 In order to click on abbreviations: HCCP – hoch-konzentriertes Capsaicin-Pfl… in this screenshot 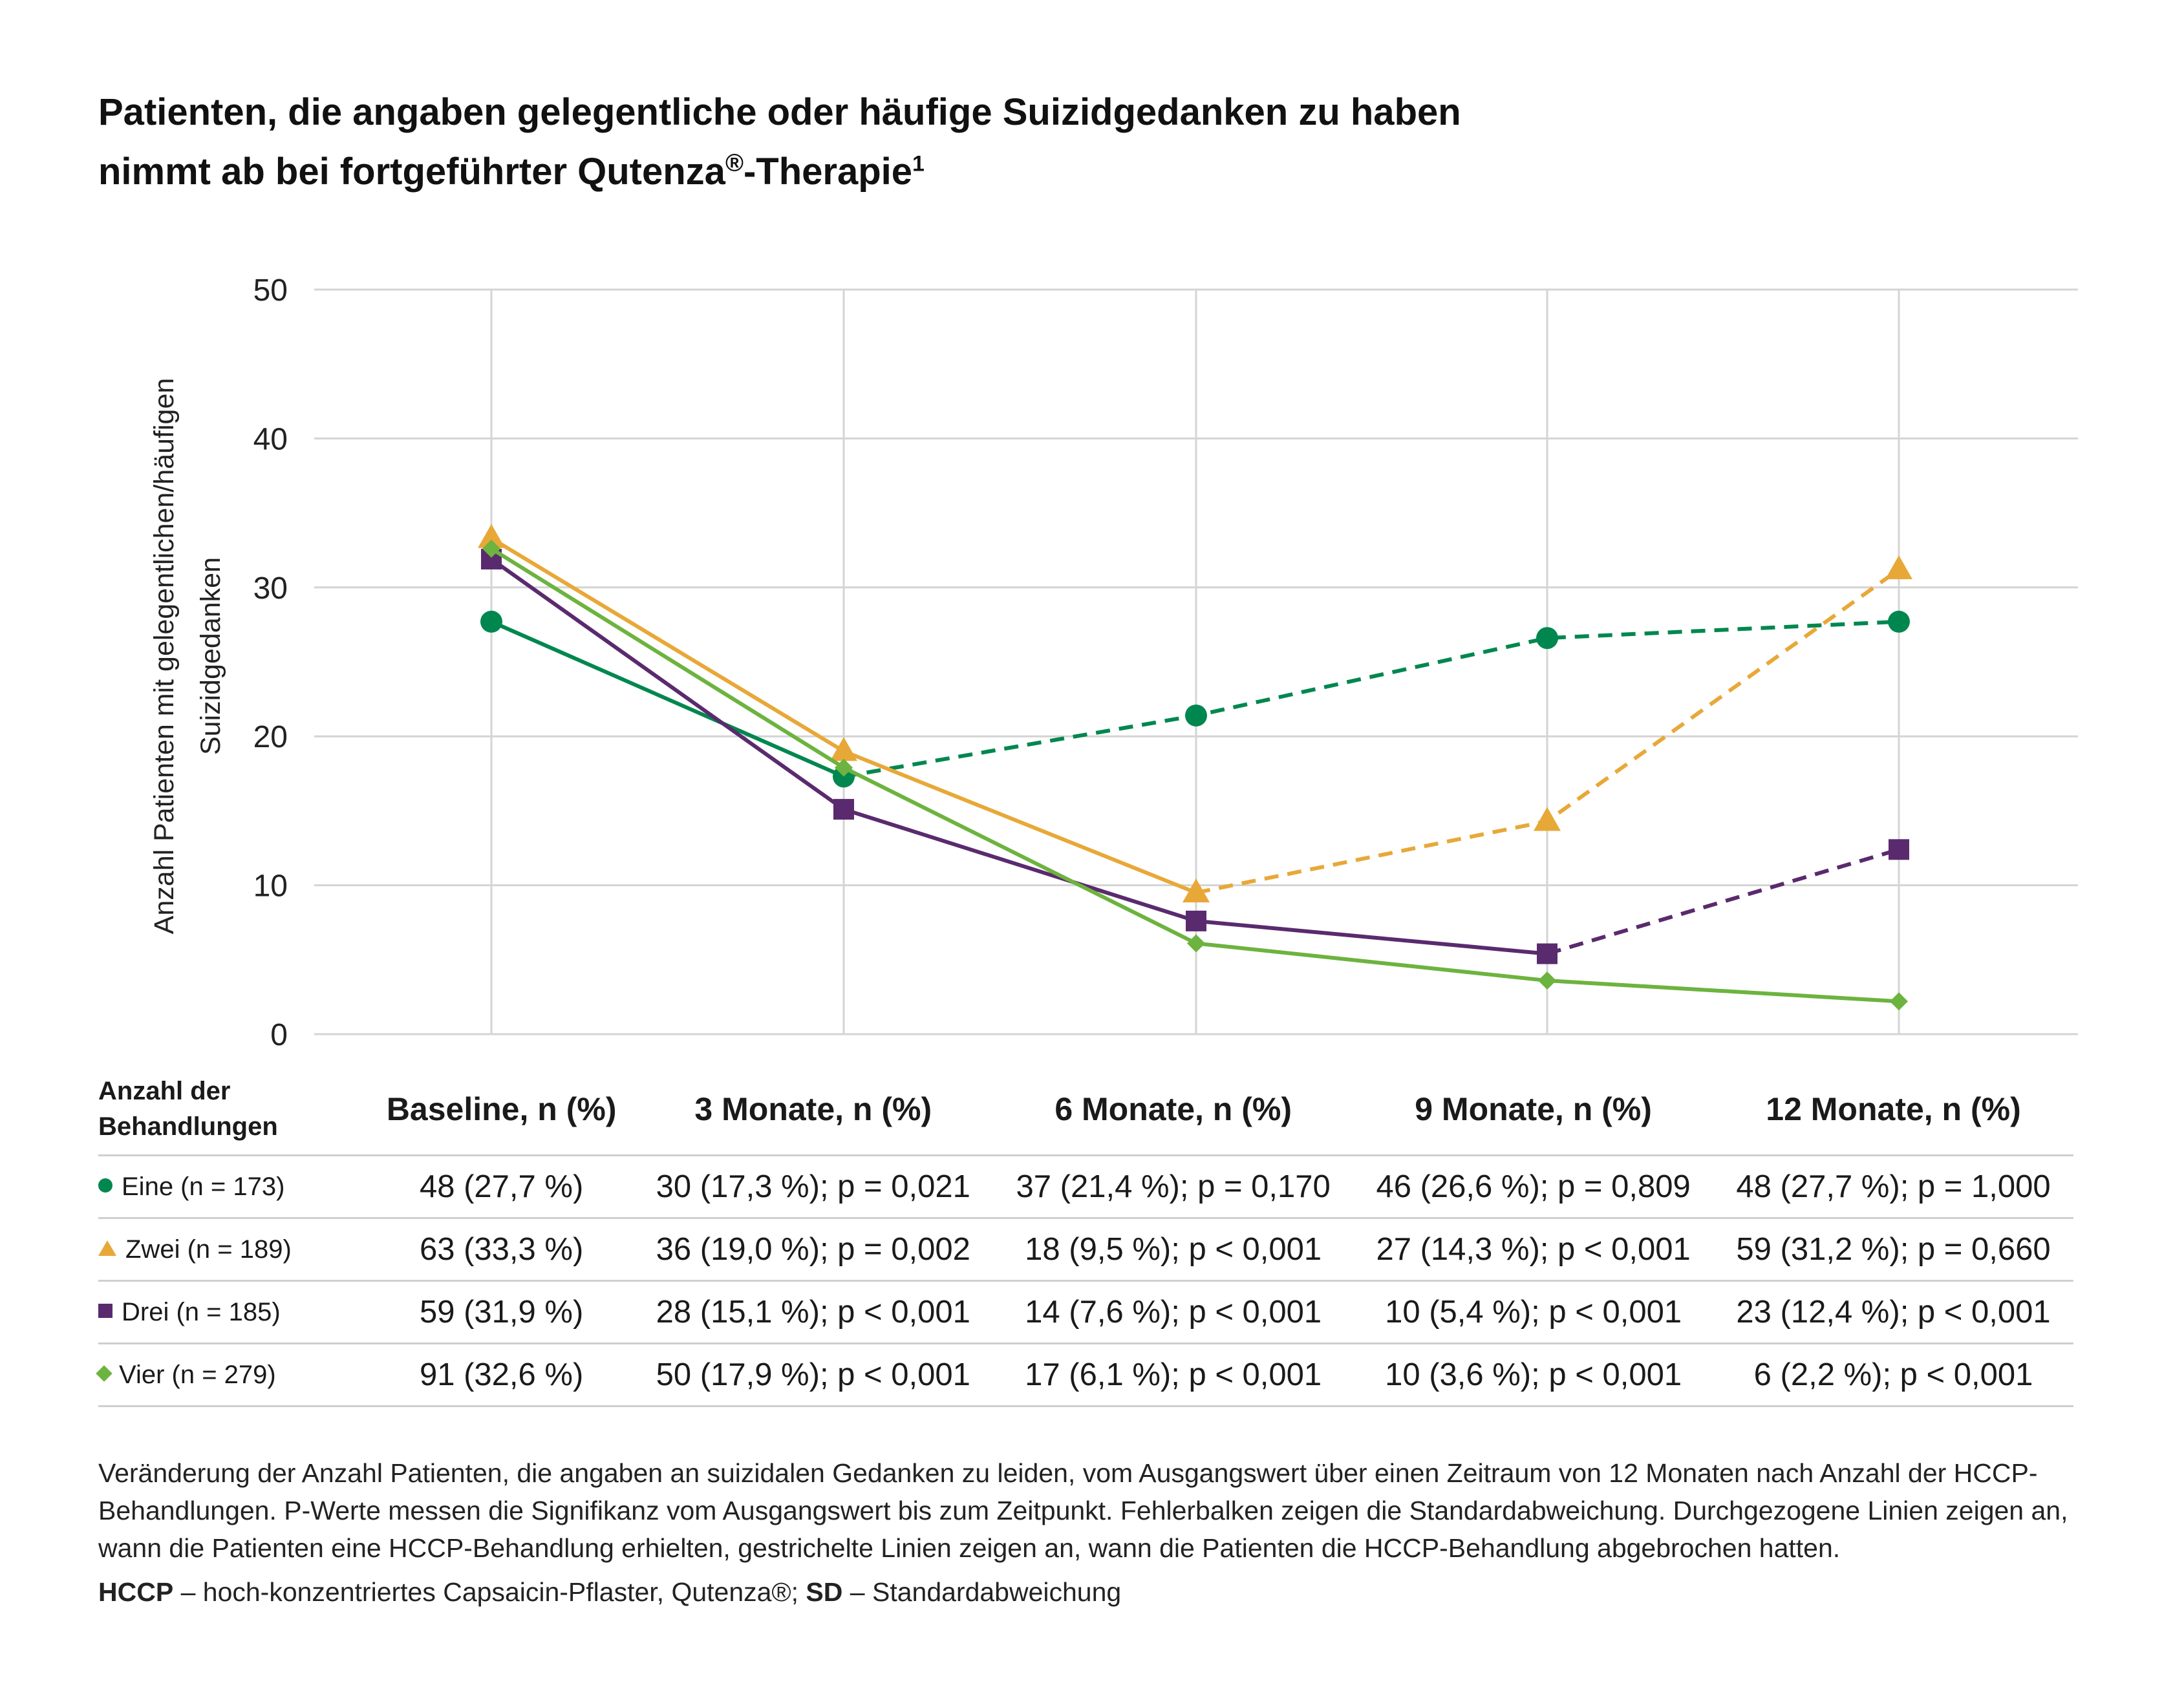, I will do `click(610, 1592)`.